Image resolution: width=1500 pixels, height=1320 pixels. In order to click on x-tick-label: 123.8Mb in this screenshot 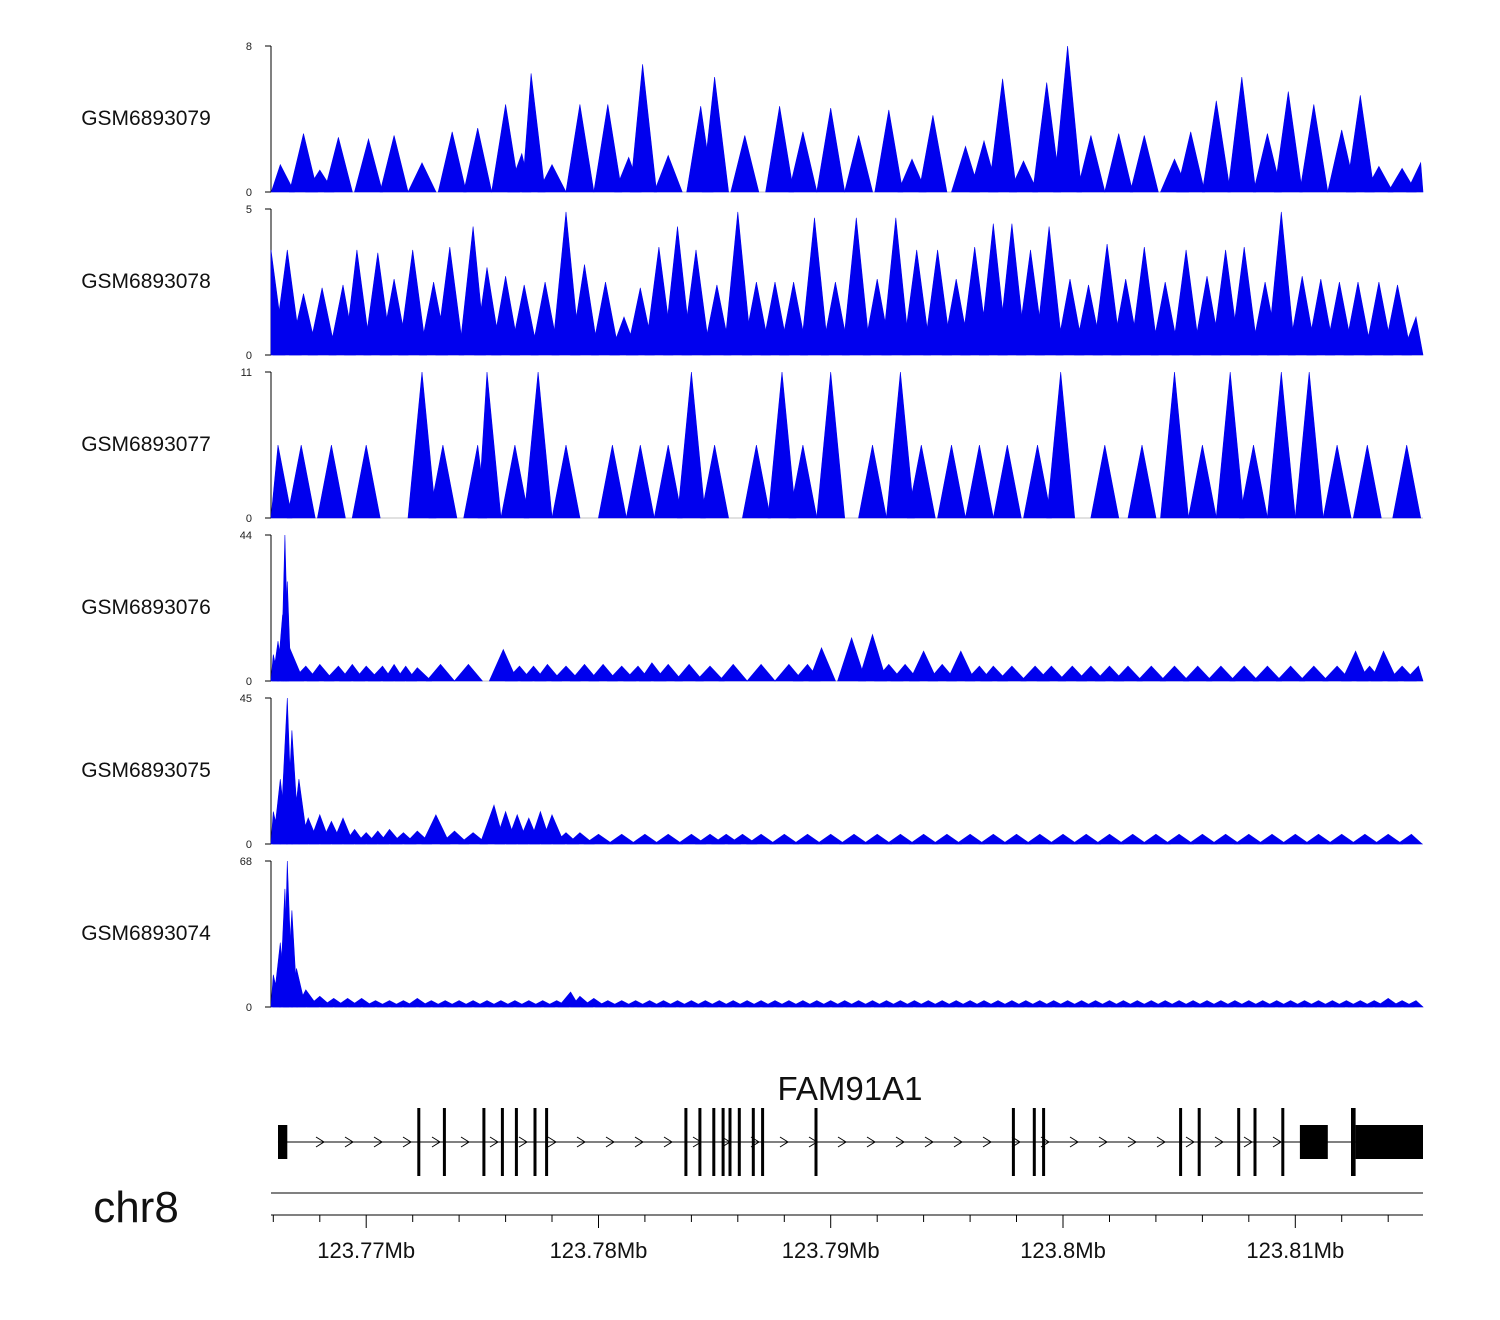, I will do `click(1063, 1250)`.